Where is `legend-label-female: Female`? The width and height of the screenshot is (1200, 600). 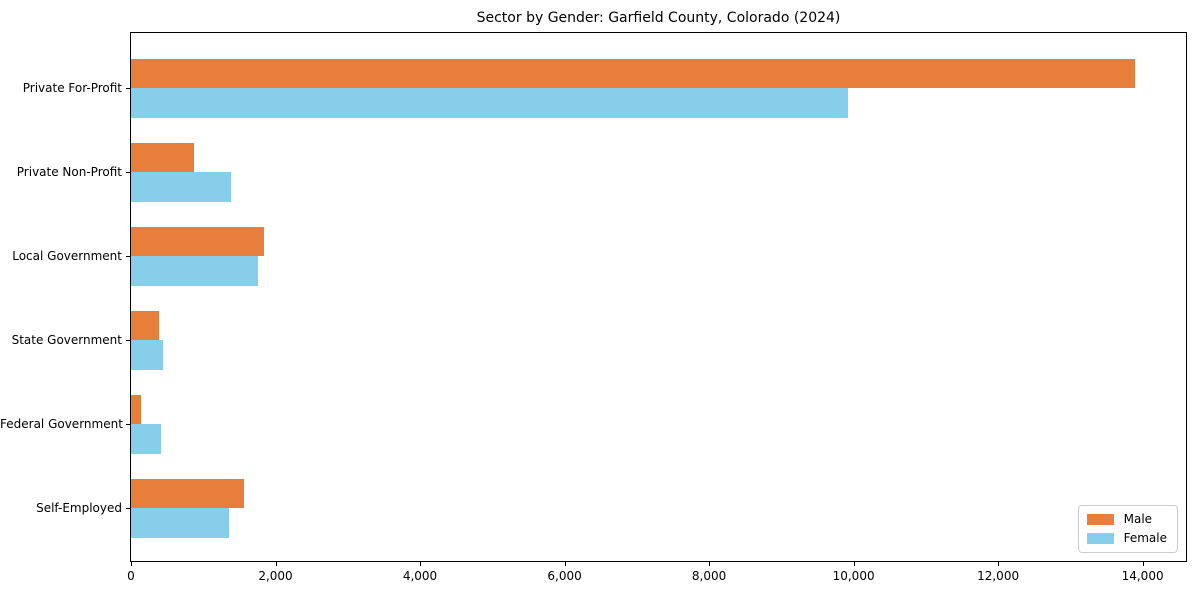 legend-label-female: Female is located at coordinates (1145, 538).